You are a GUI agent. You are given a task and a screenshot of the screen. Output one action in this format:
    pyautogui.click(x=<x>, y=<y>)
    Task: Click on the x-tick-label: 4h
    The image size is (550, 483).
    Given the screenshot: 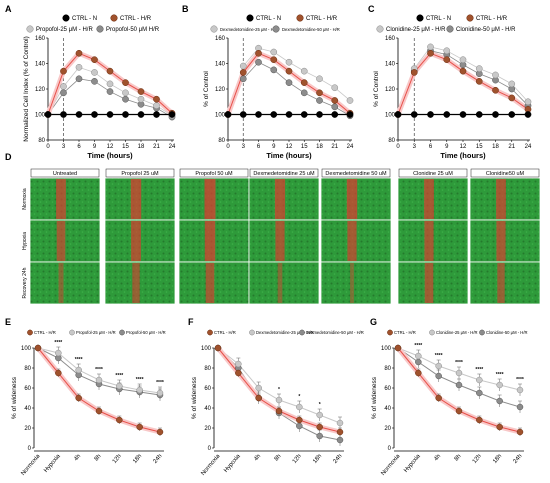 What is the action you would take?
    pyautogui.click(x=77, y=457)
    